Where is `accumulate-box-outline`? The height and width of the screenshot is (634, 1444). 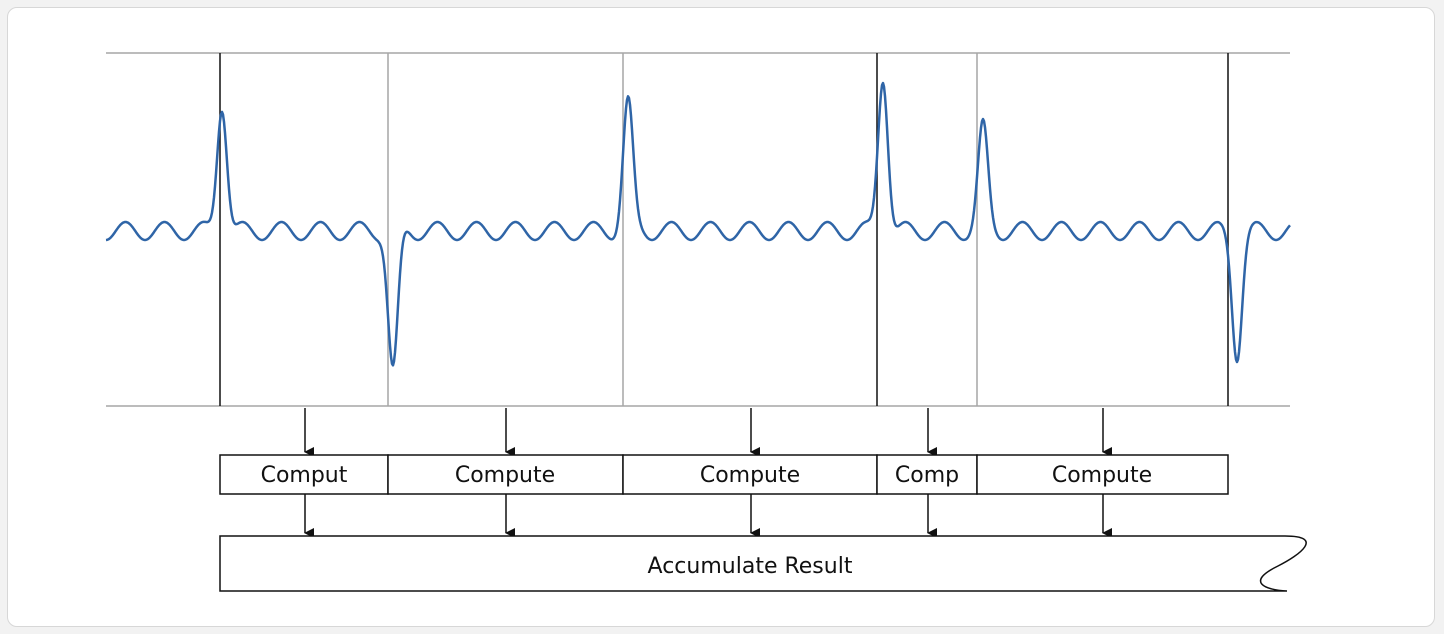
accumulate-box-outline is located at coordinates (763, 563).